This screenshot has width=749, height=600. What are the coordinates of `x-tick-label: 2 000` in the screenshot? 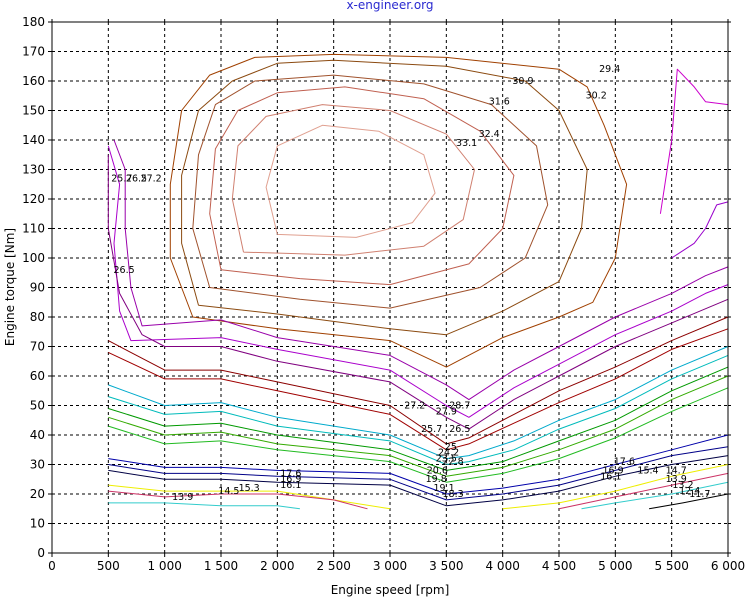 It's located at (277, 566).